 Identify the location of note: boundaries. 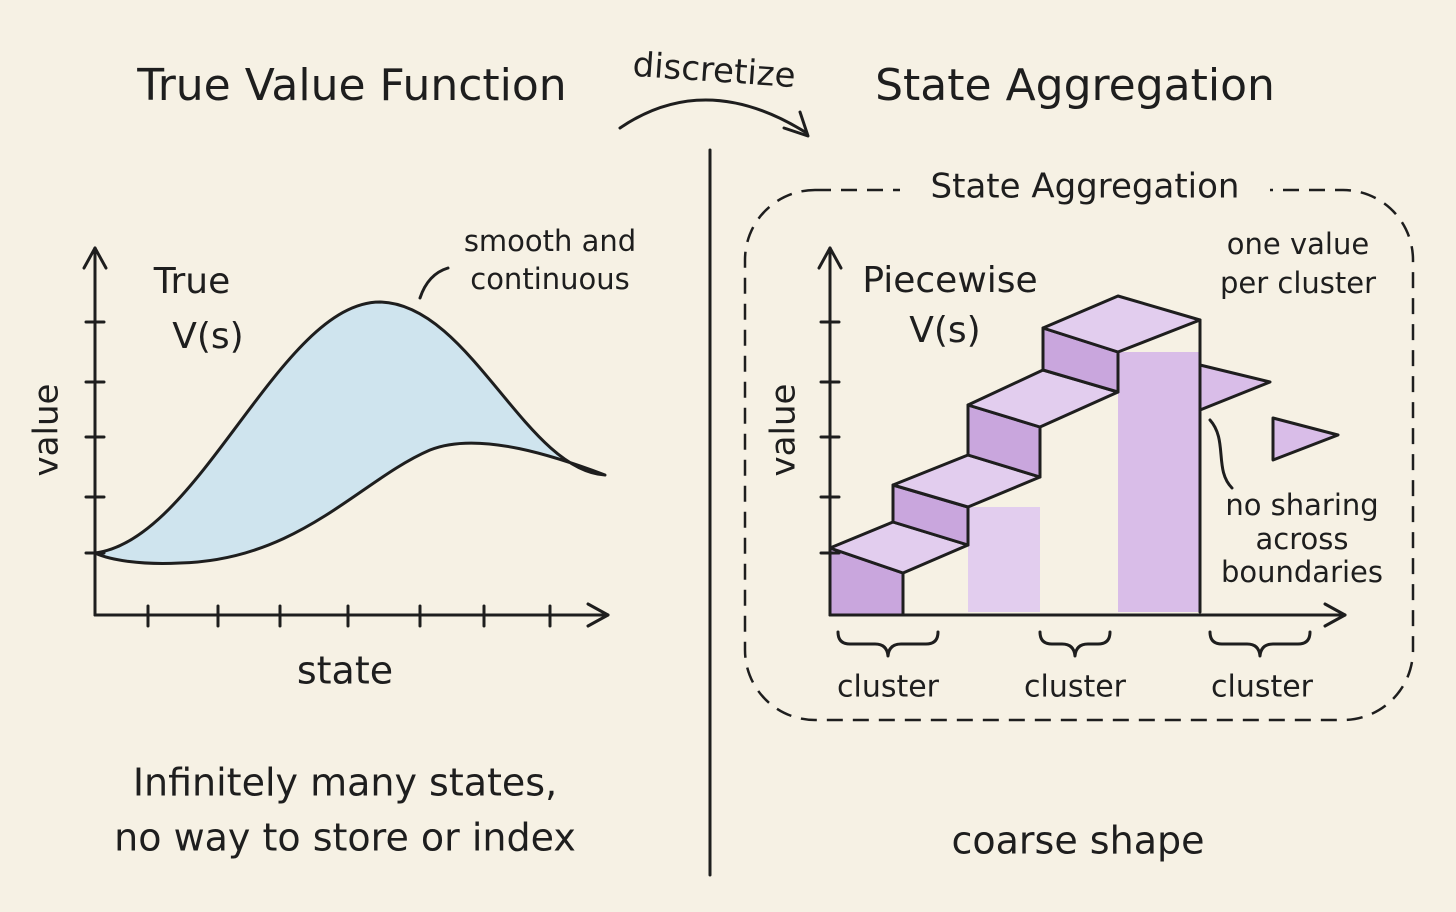
(1302, 572).